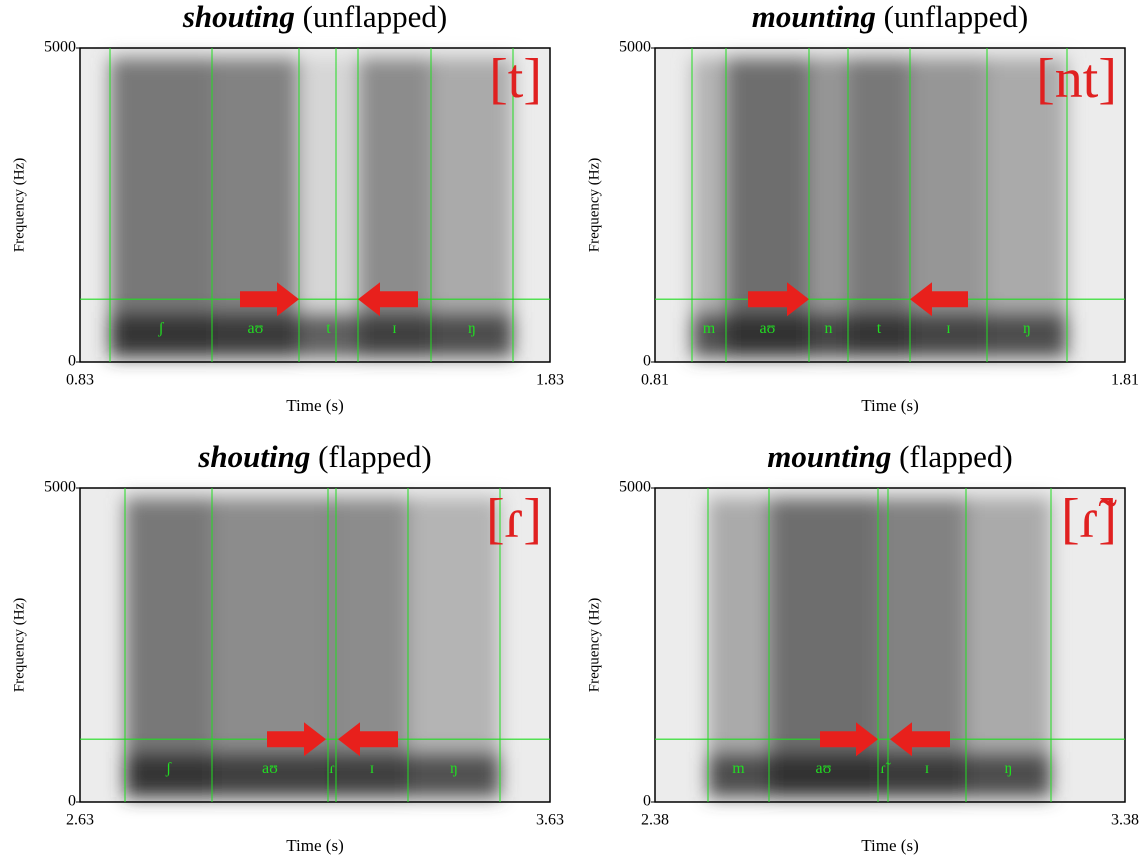  I want to click on x-tick-label: 2.63, so click(80, 820).